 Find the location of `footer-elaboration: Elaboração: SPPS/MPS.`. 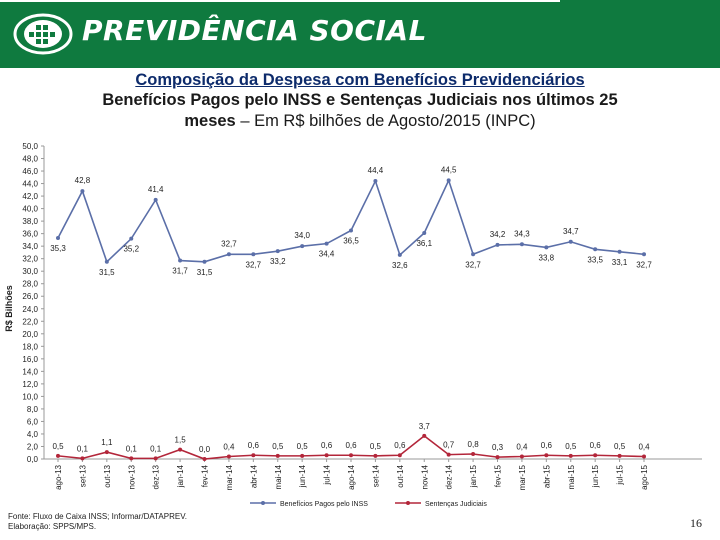

footer-elaboration: Elaboração: SPPS/MPS. is located at coordinates (52, 526).